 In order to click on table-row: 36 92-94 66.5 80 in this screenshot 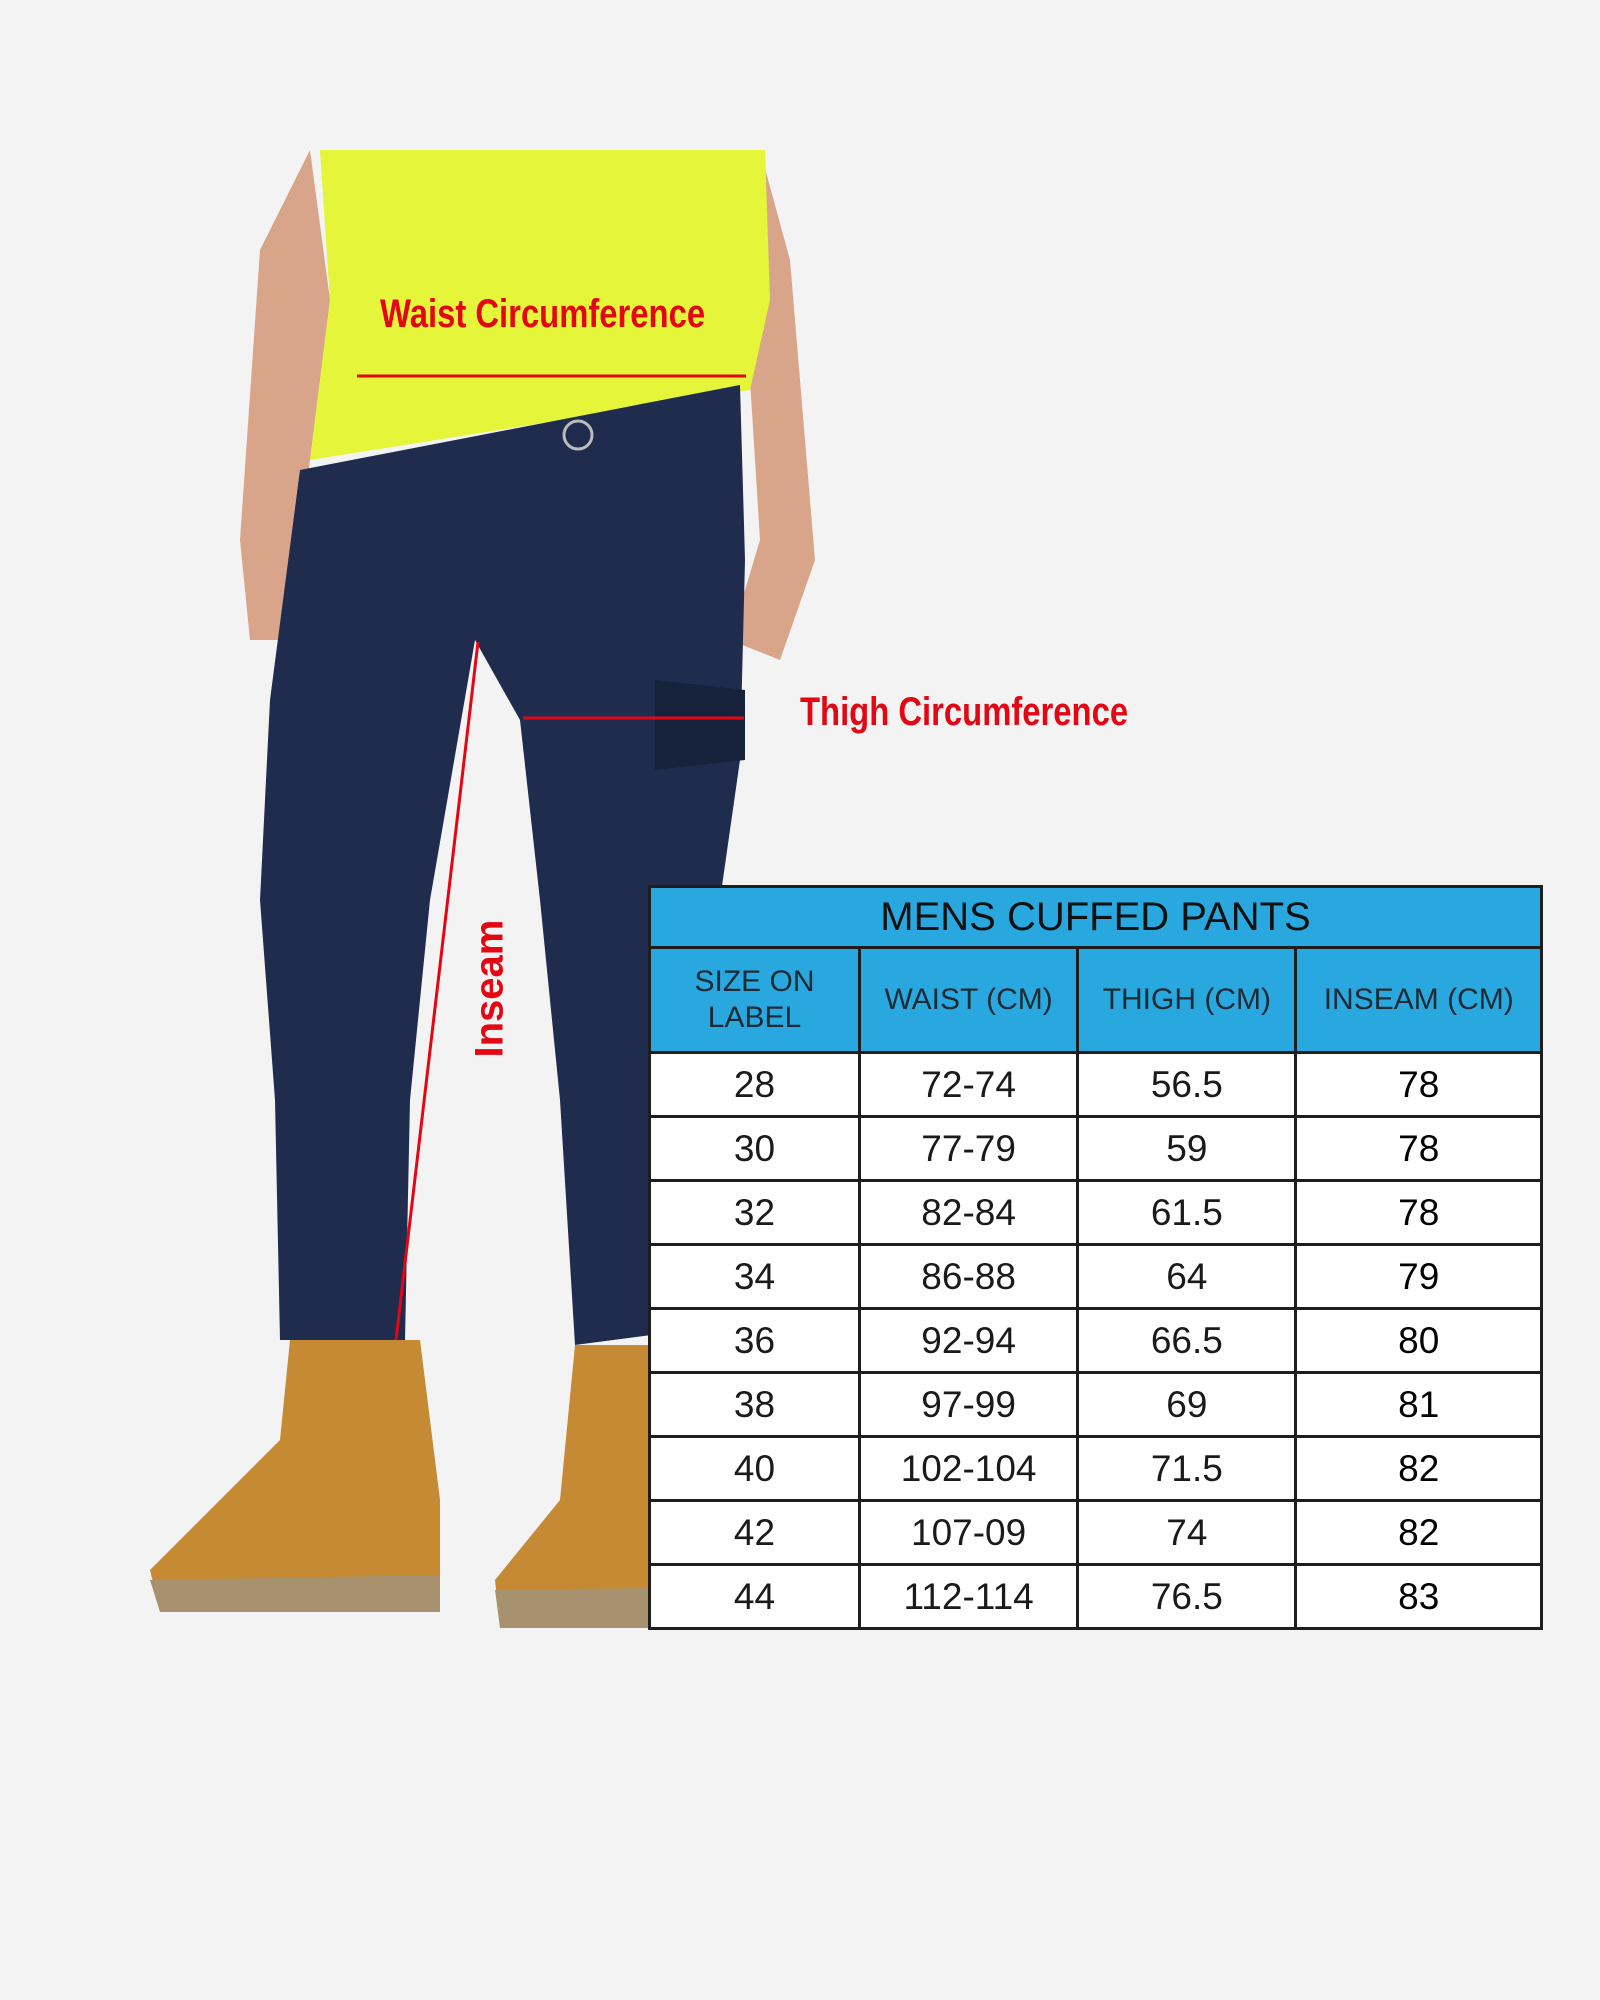, I will do `click(1095, 1340)`.